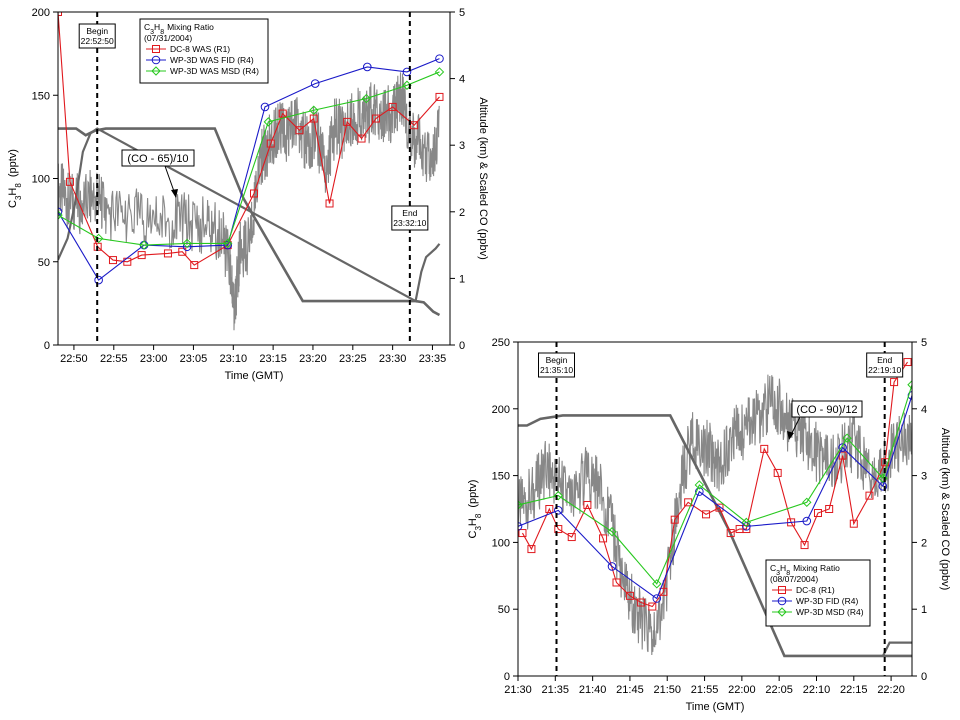 The height and width of the screenshot is (720, 960). What do you see at coordinates (162, 32) in the screenshot?
I see `legend-title-part: 8` at bounding box center [162, 32].